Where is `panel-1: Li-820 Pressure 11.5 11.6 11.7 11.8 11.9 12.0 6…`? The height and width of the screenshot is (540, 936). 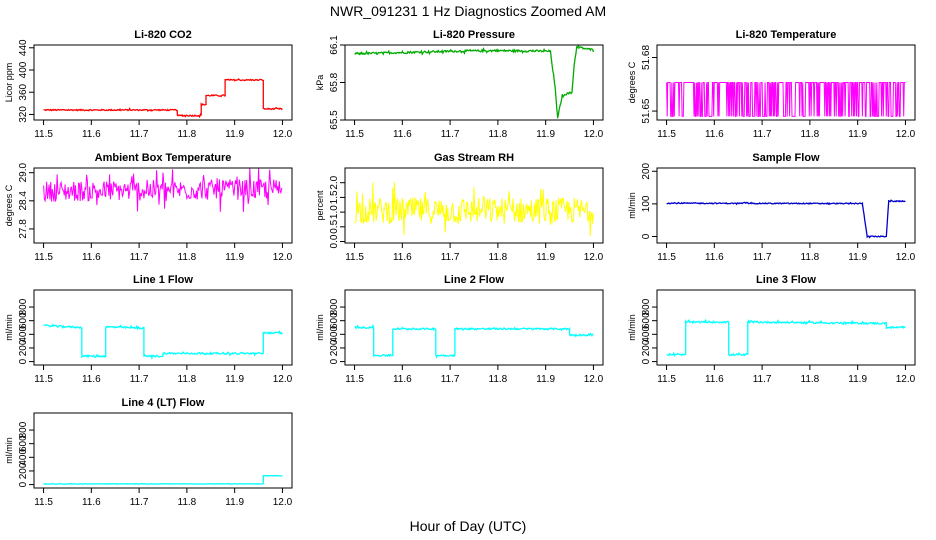
panel-1: Li-820 Pressure 11.5 11.6 11.7 11.8 11.9 12.0 6… is located at coordinates (459, 84).